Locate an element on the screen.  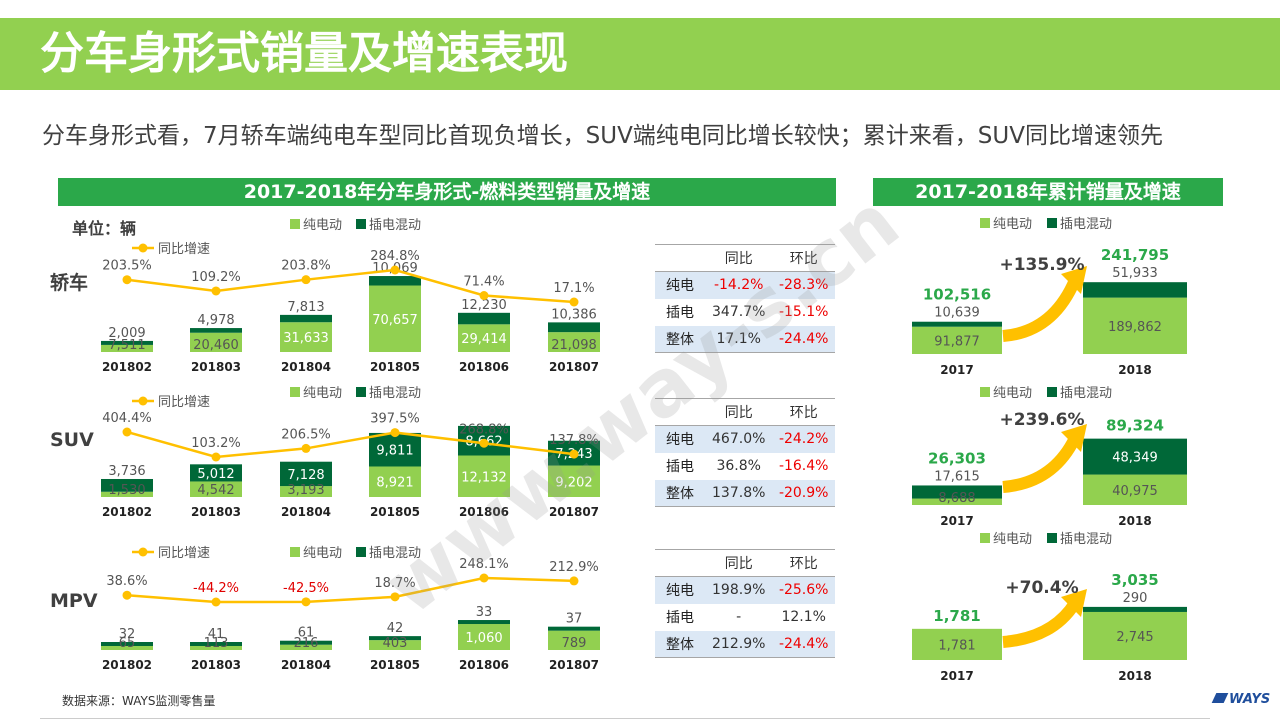
segment-label: SUV is located at coordinates (72, 440).